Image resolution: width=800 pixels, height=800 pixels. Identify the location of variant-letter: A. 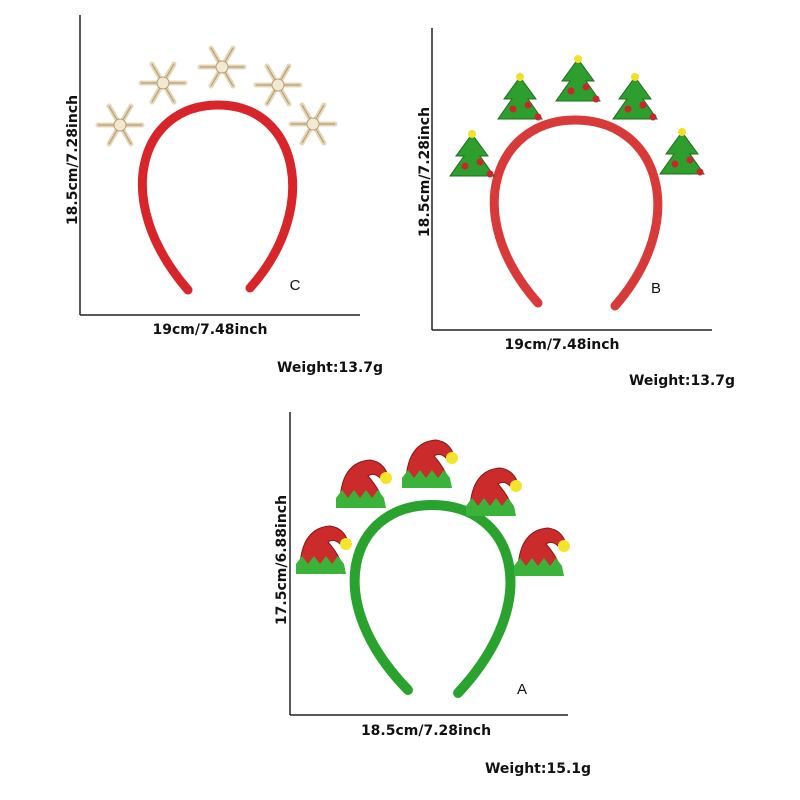
(522, 689).